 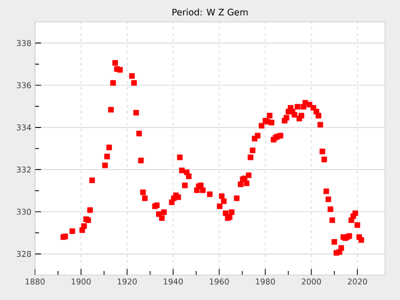 I want to click on chart-title: Period: W Z Gem, so click(x=210, y=12).